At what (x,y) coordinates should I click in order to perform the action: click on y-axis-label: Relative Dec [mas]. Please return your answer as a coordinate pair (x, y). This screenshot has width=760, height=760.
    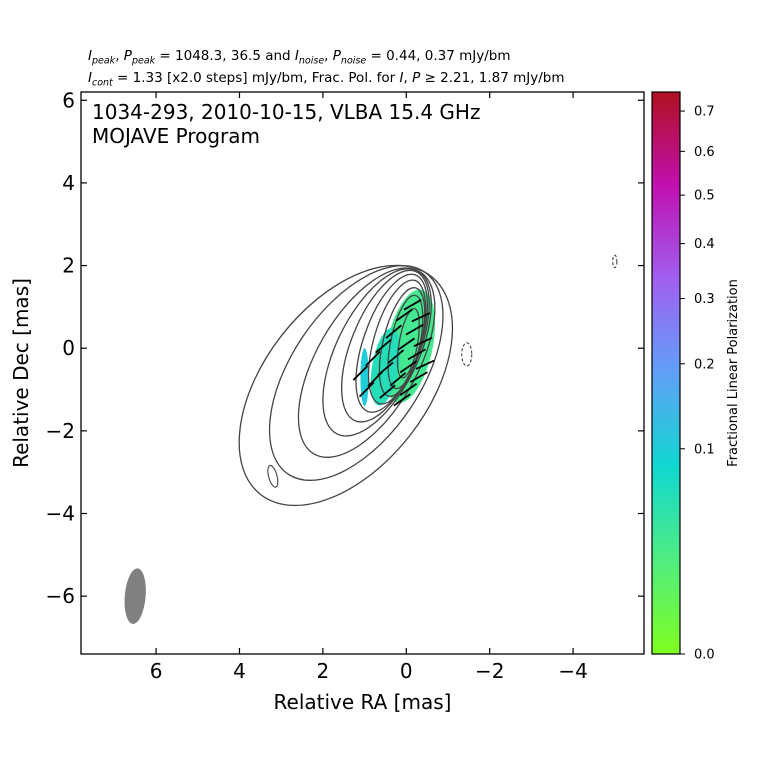
    Looking at the image, I should click on (21, 373).